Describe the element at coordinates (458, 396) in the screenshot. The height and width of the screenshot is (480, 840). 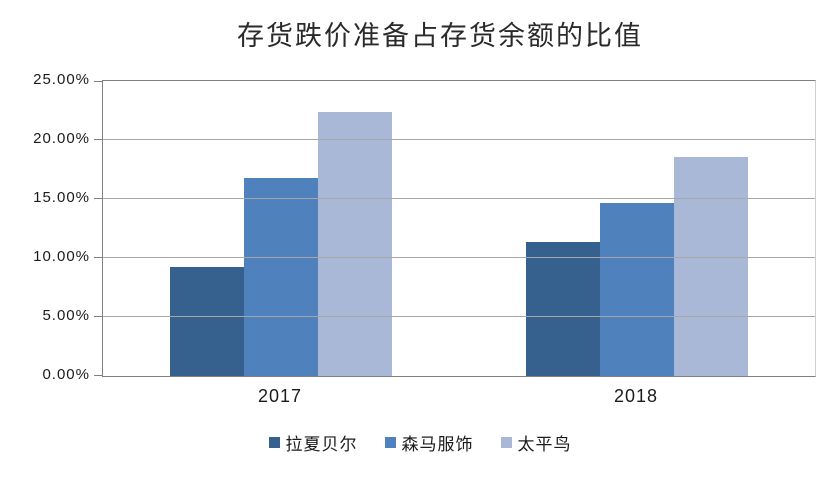
I see `x-axis-labels: 2017 2018` at that location.